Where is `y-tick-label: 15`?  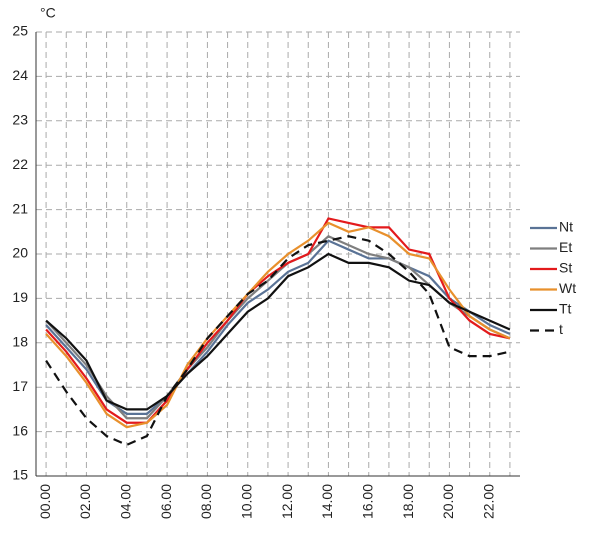 y-tick-label: 15 is located at coordinates (20, 475).